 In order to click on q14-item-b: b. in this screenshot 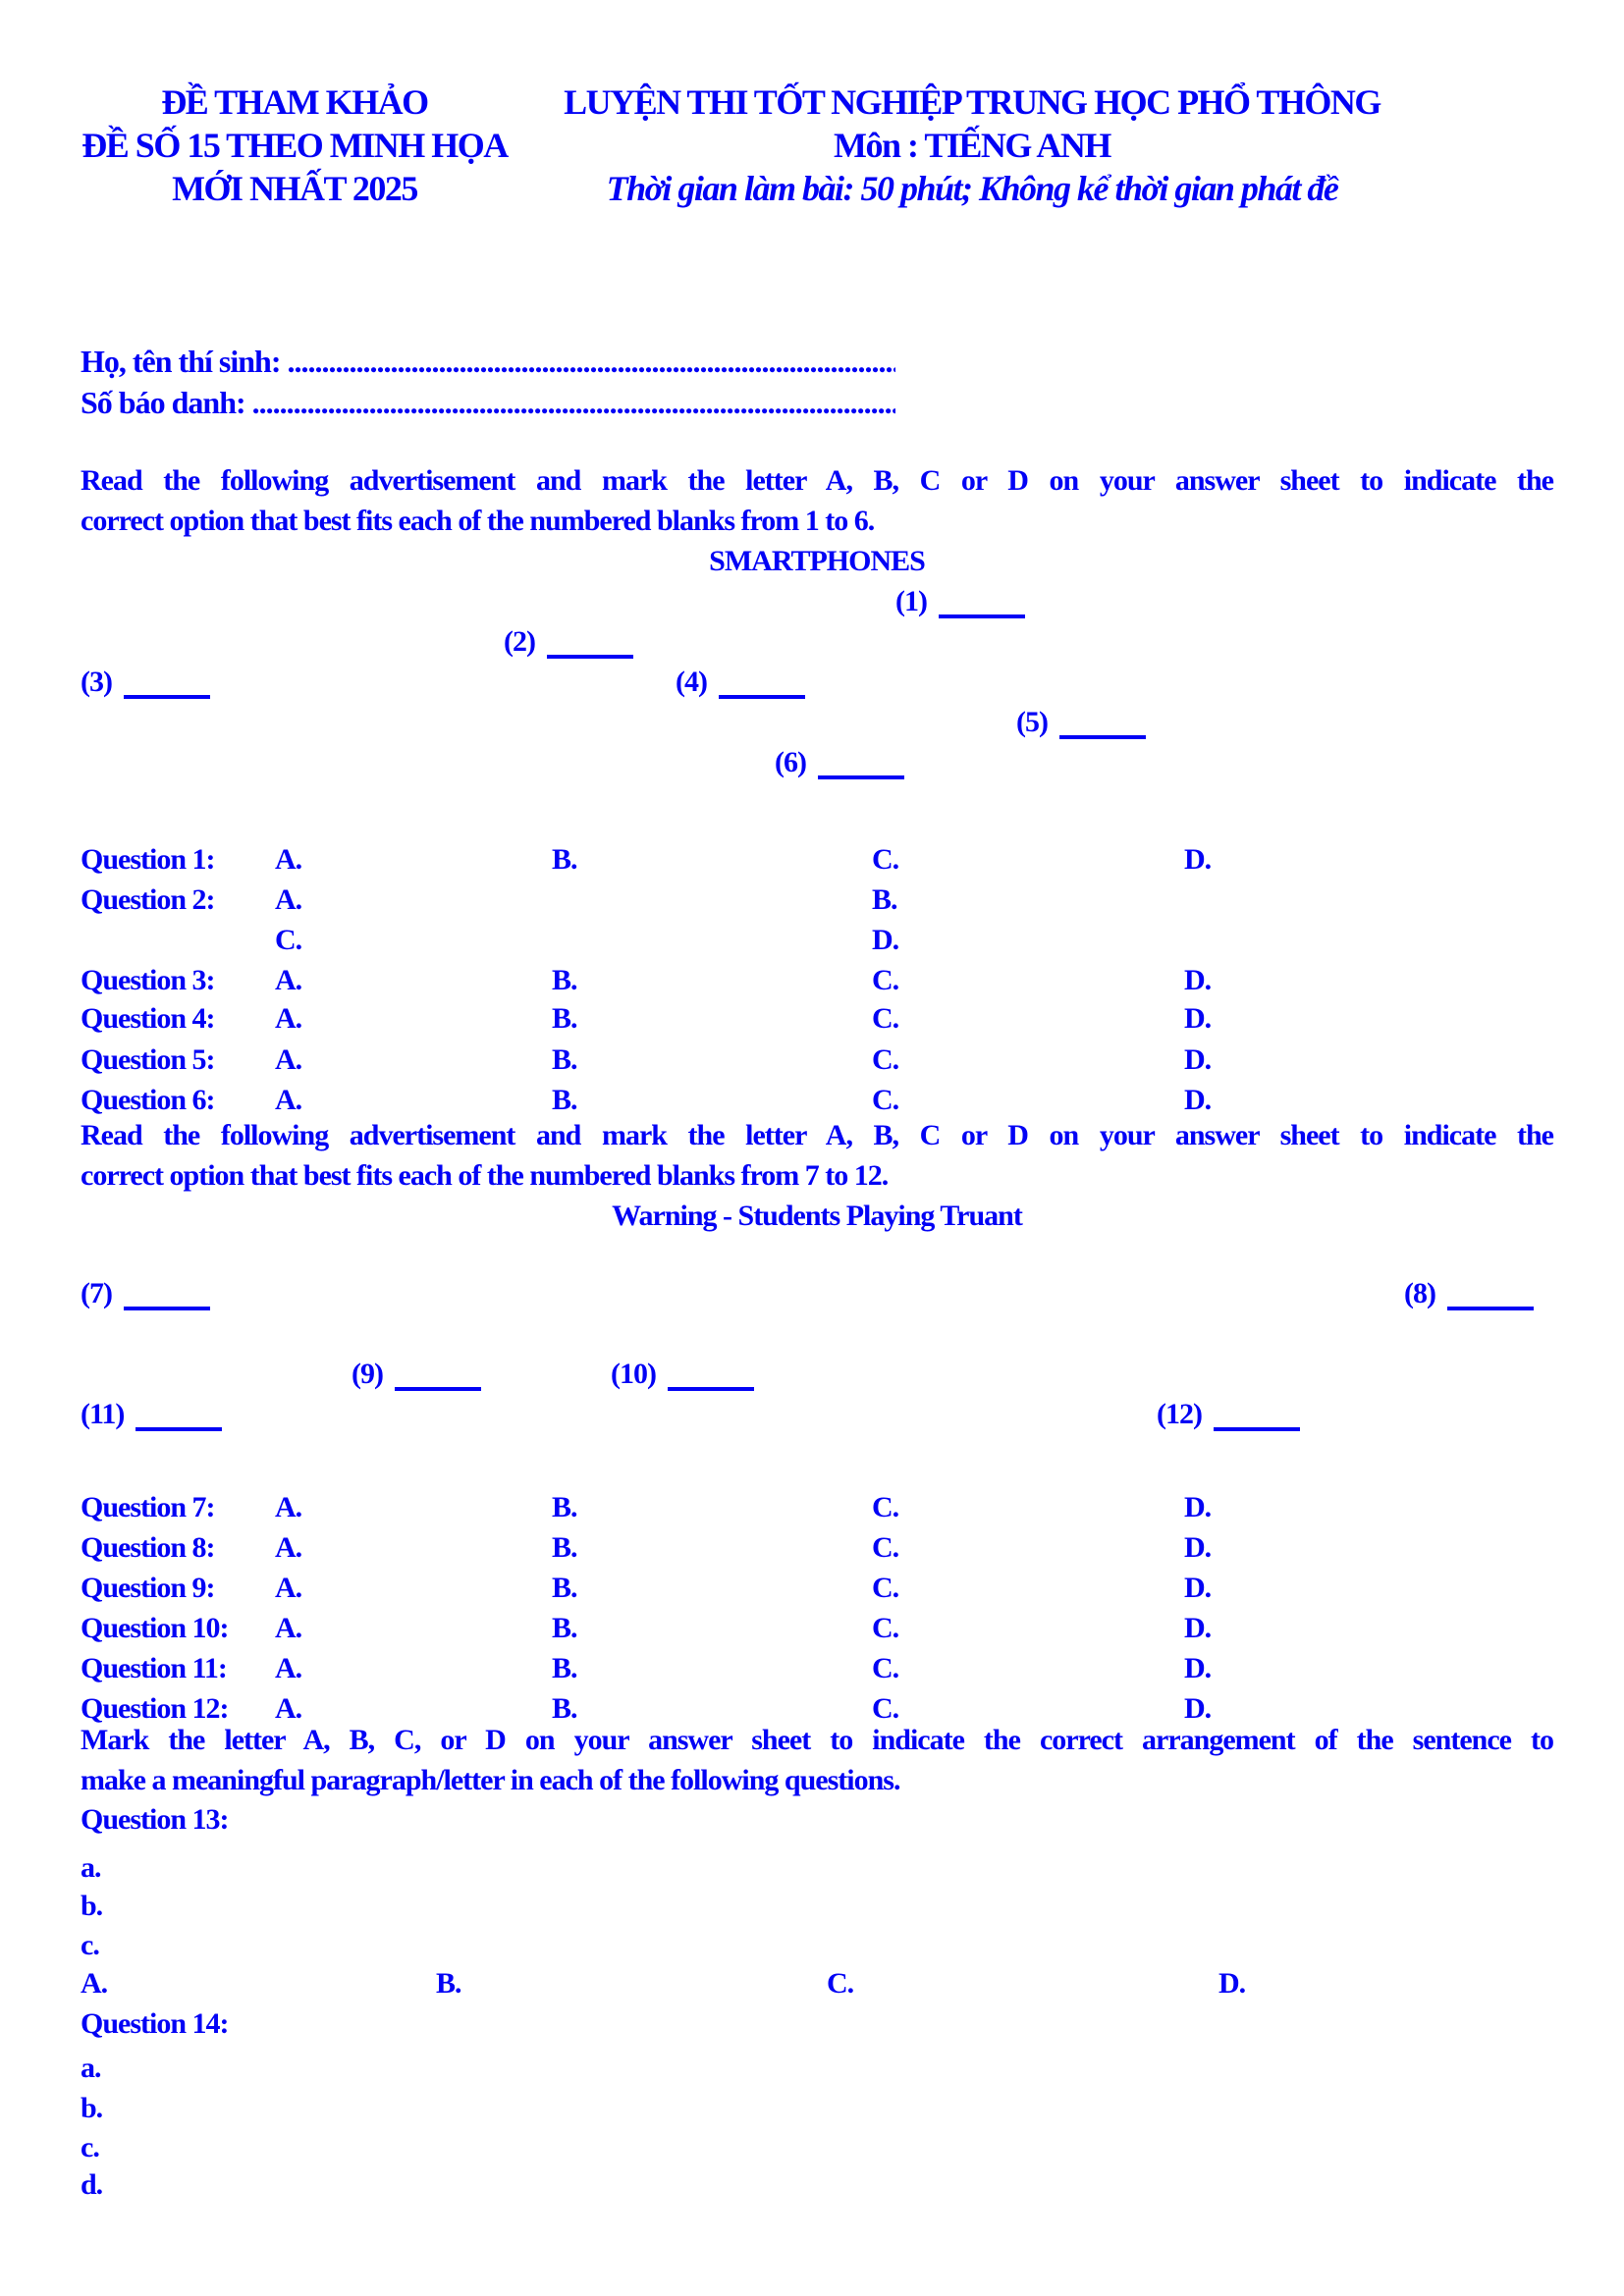, I will do `click(92, 2108)`.